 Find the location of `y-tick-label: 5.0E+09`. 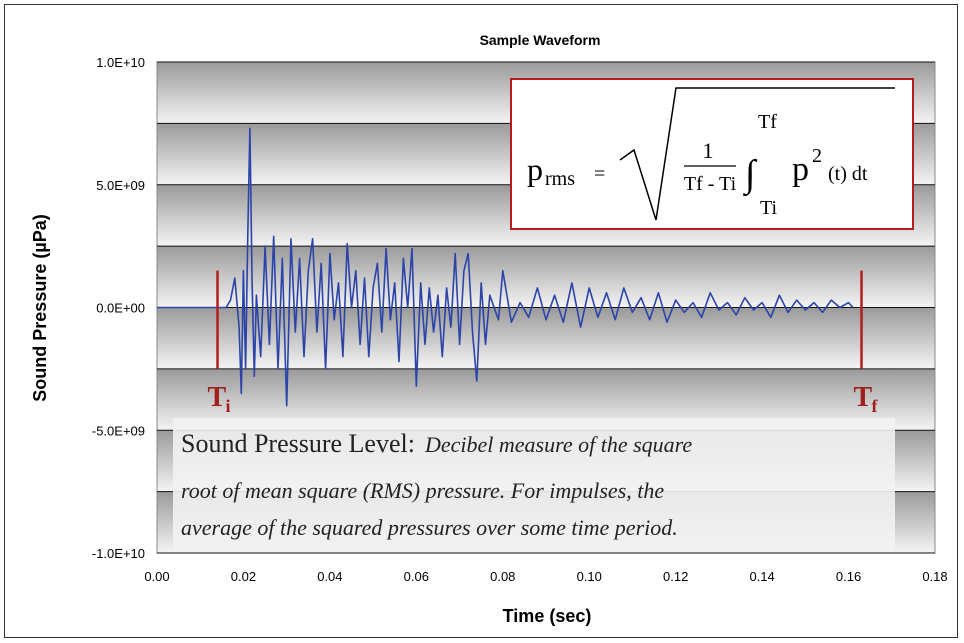

y-tick-label: 5.0E+09 is located at coordinates (120, 185).